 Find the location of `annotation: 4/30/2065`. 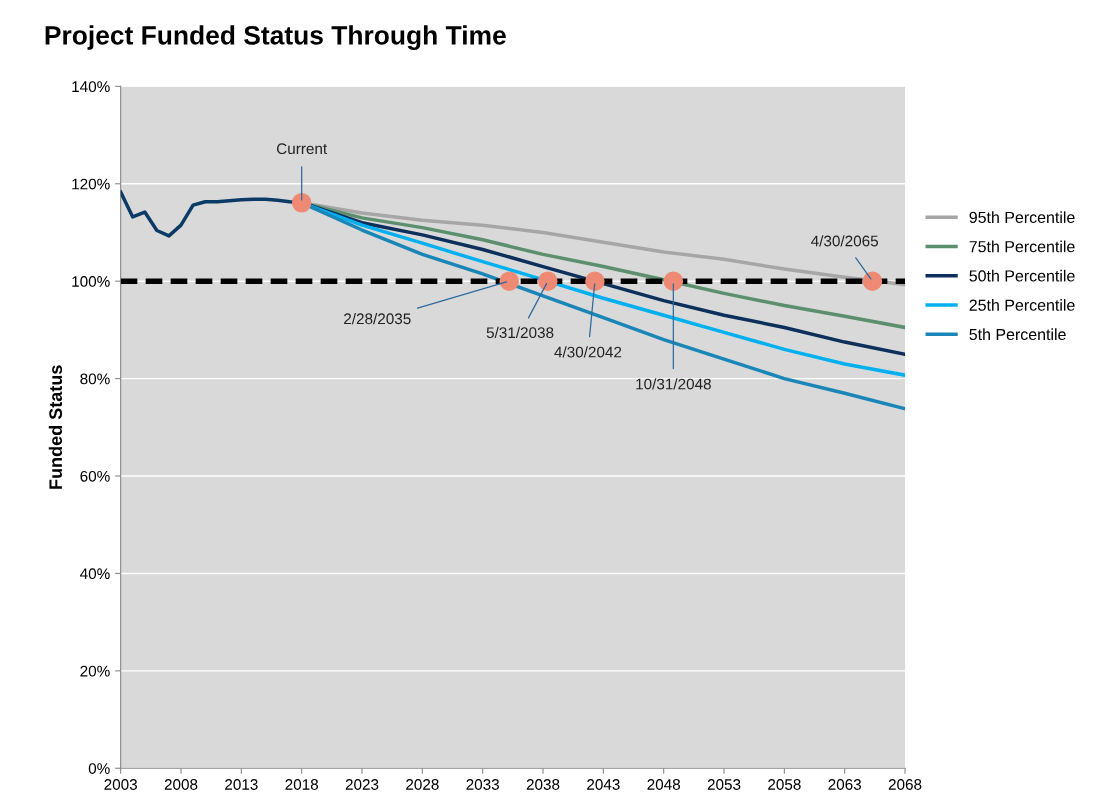

annotation: 4/30/2065 is located at coordinates (845, 241).